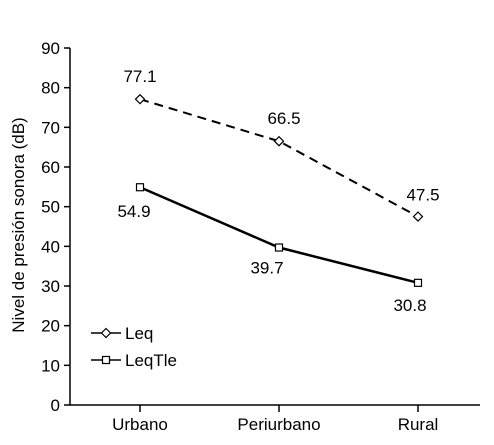 The height and width of the screenshot is (445, 494). What do you see at coordinates (50, 88) in the screenshot?
I see `y-tick-label: 80` at bounding box center [50, 88].